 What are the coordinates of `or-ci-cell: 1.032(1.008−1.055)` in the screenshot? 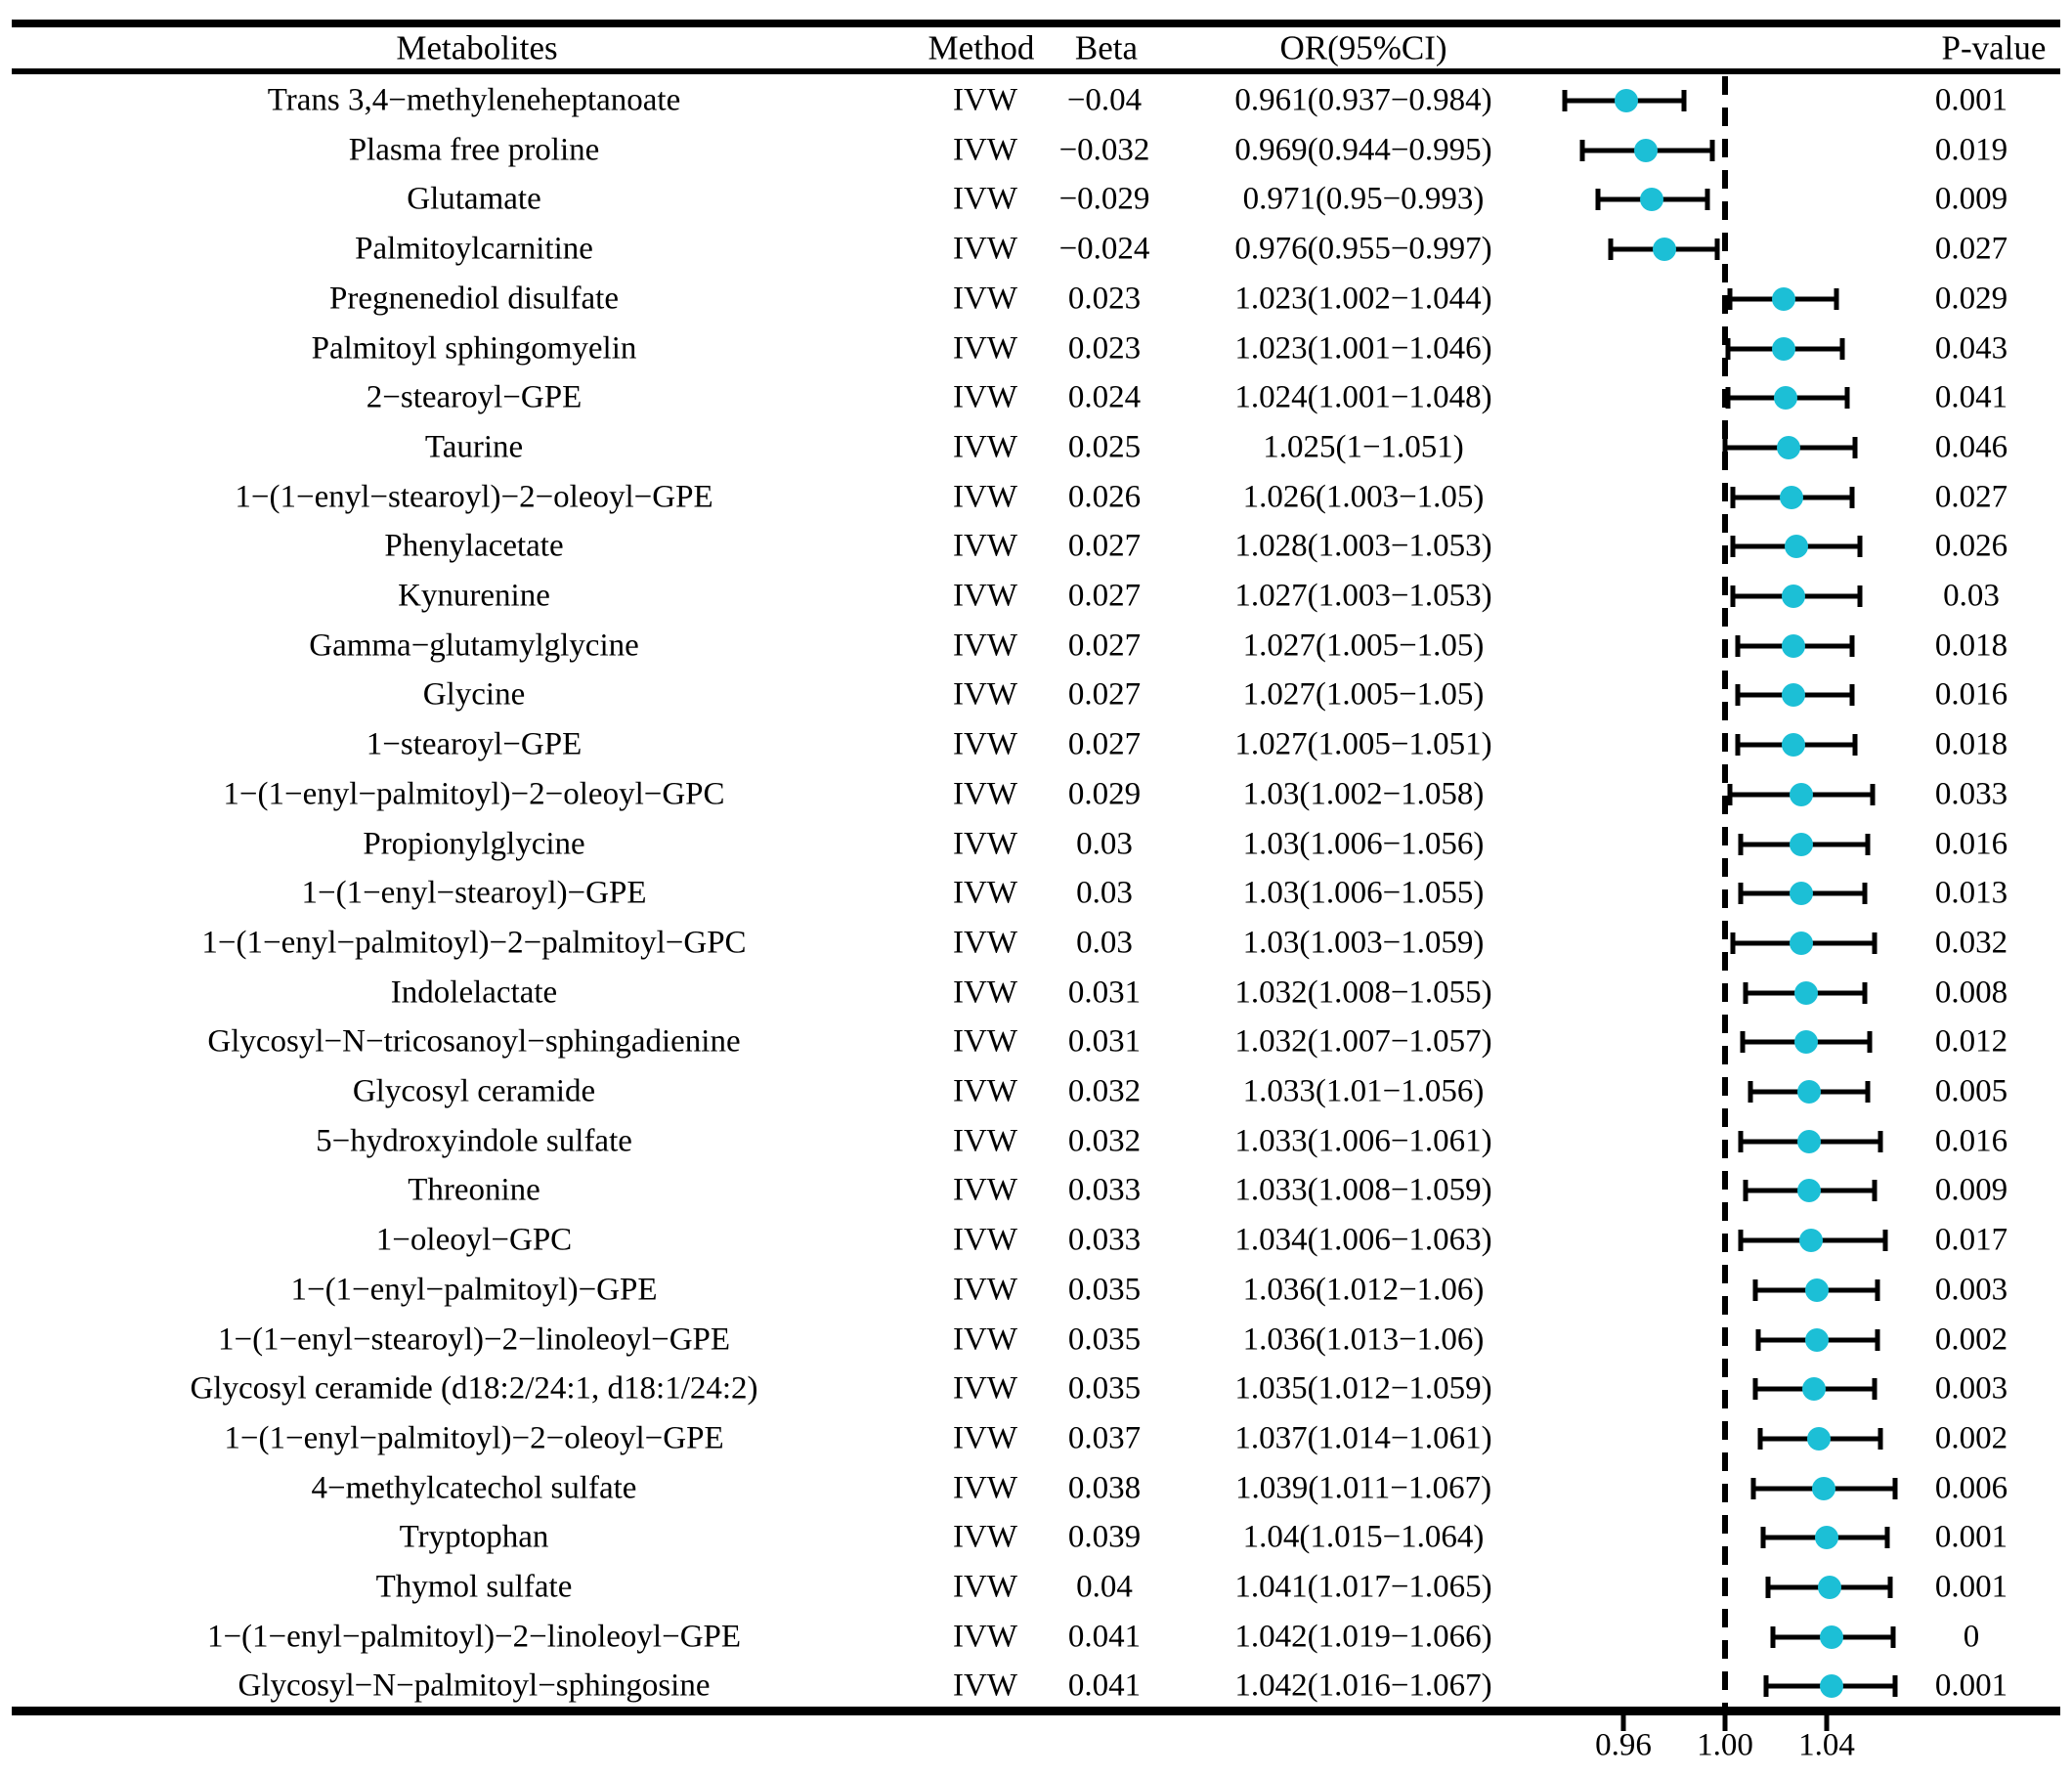 It's located at (1363, 993).